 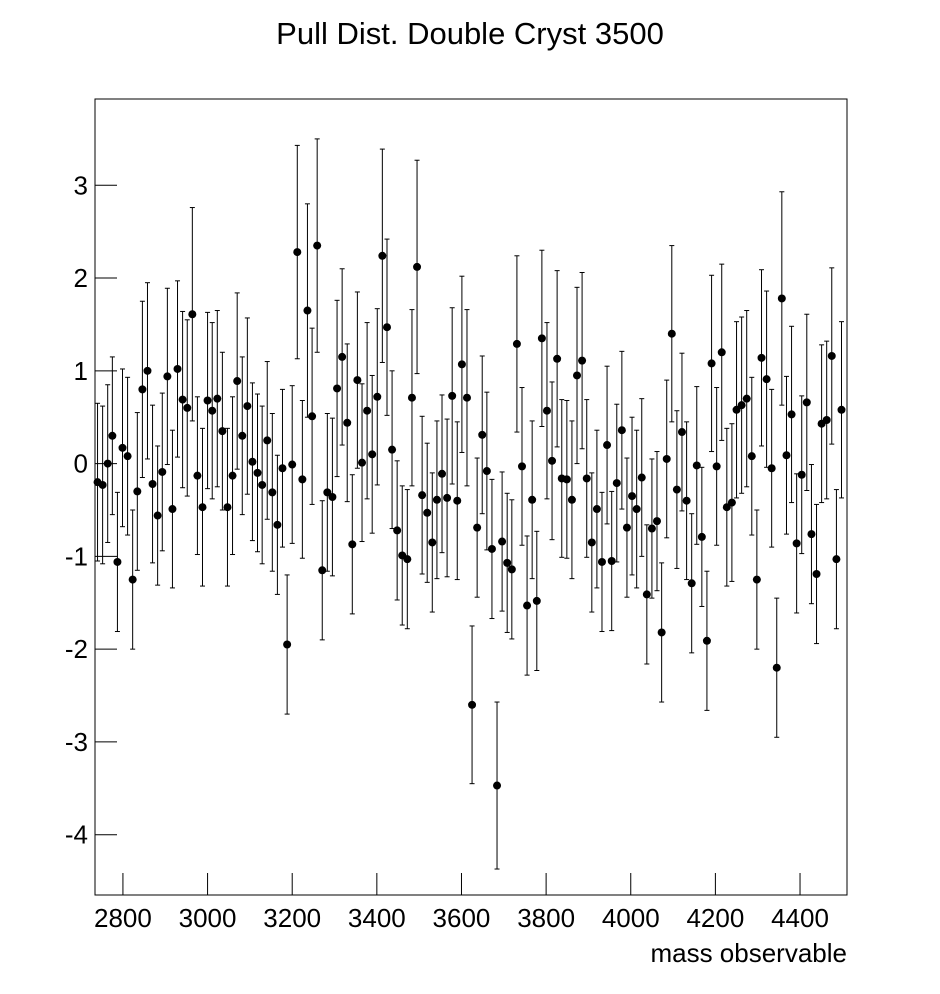 What do you see at coordinates (81, 371) in the screenshot?
I see `y-tick-label: 1` at bounding box center [81, 371].